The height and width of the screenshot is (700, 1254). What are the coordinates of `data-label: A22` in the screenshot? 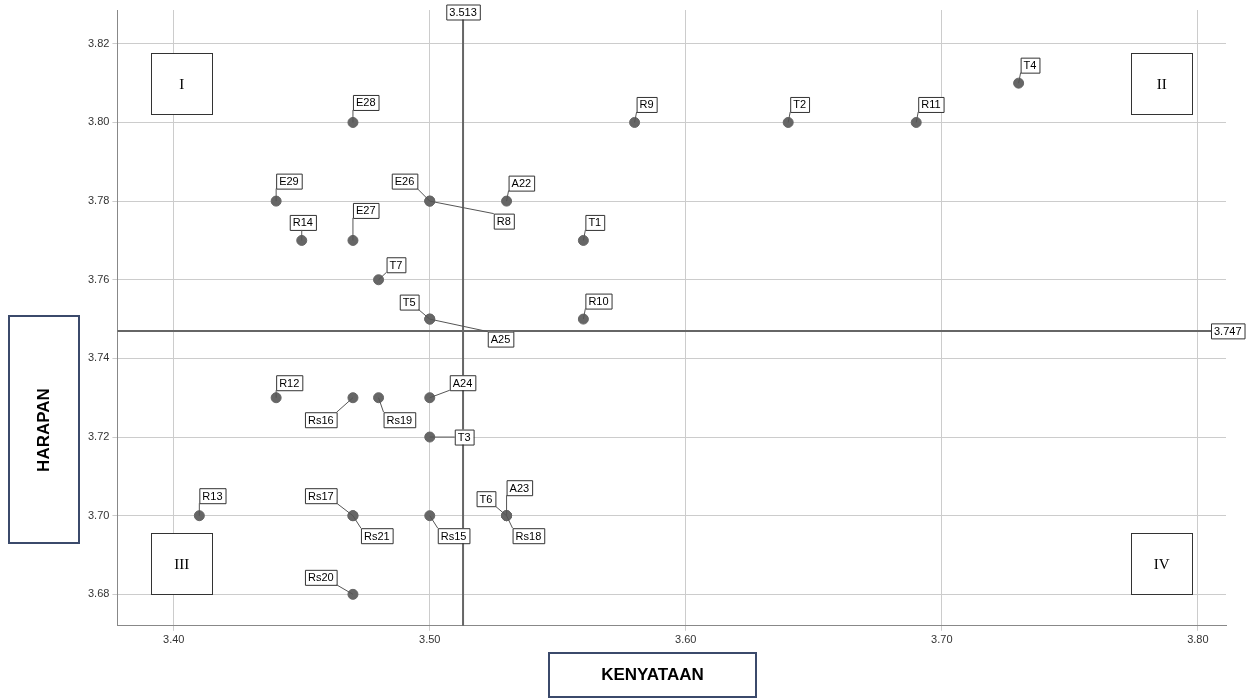 It's located at (521, 183).